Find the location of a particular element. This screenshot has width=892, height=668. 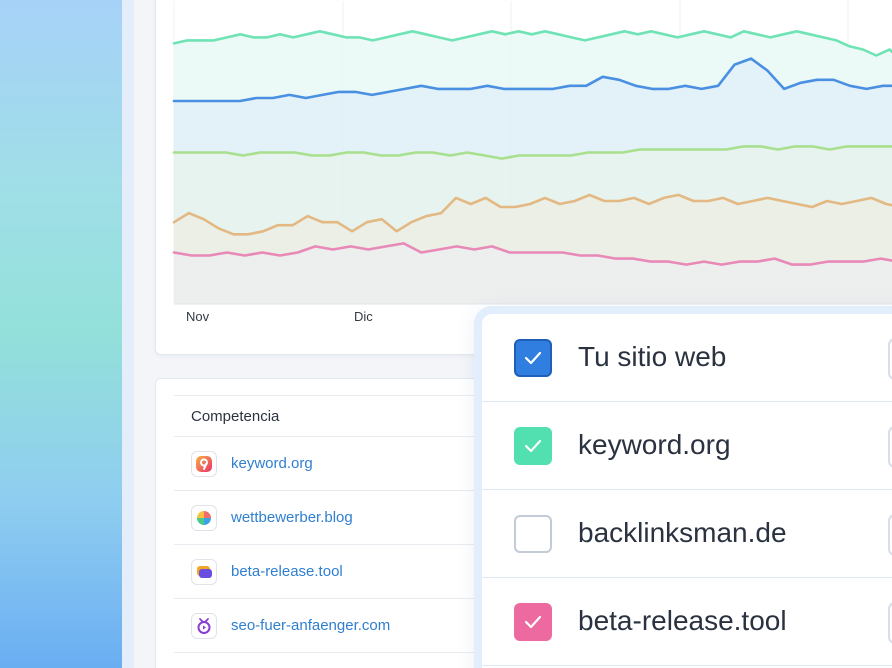

competitor-link: keyword.org is located at coordinates (272, 463).